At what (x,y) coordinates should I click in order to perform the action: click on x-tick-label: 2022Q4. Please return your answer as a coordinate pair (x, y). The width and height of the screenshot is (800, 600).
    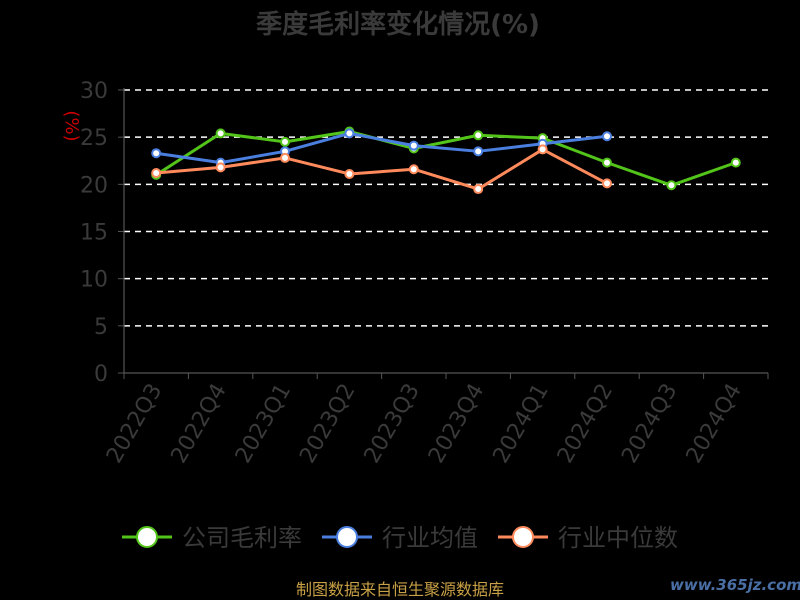
    Looking at the image, I should click on (198, 424).